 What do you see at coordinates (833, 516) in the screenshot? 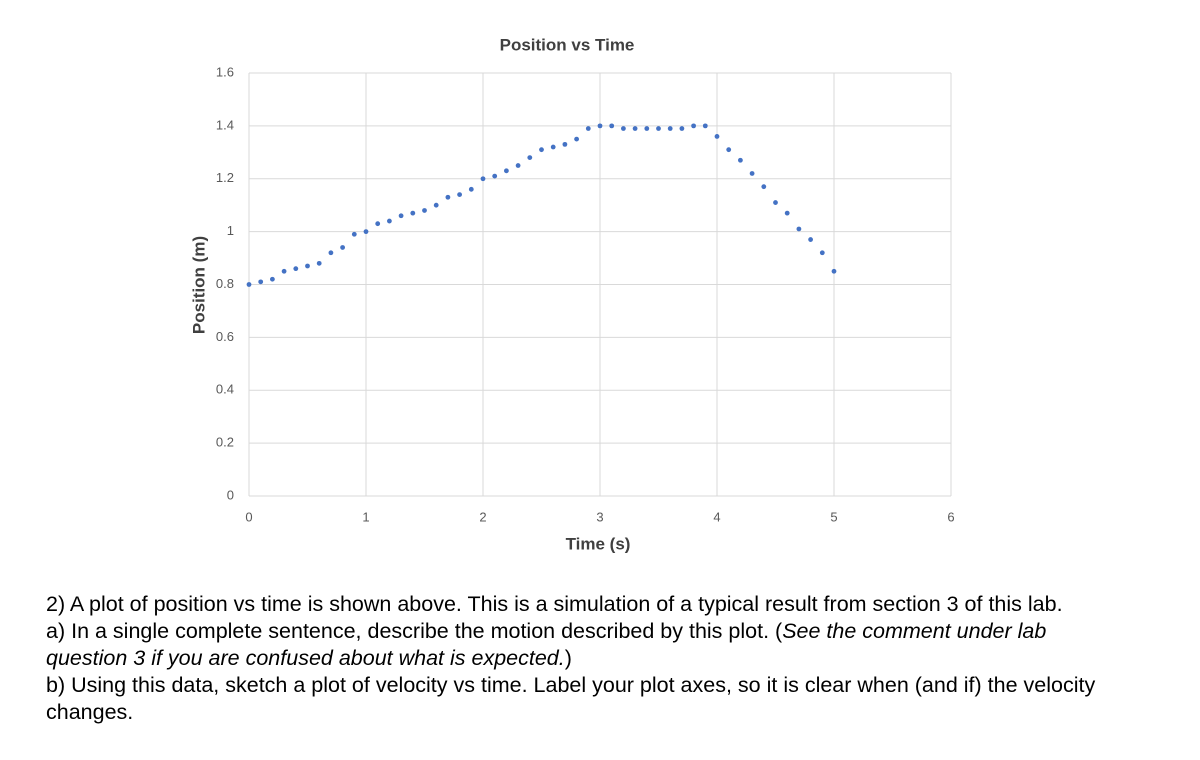
I see `x-tick-label: 5` at bounding box center [833, 516].